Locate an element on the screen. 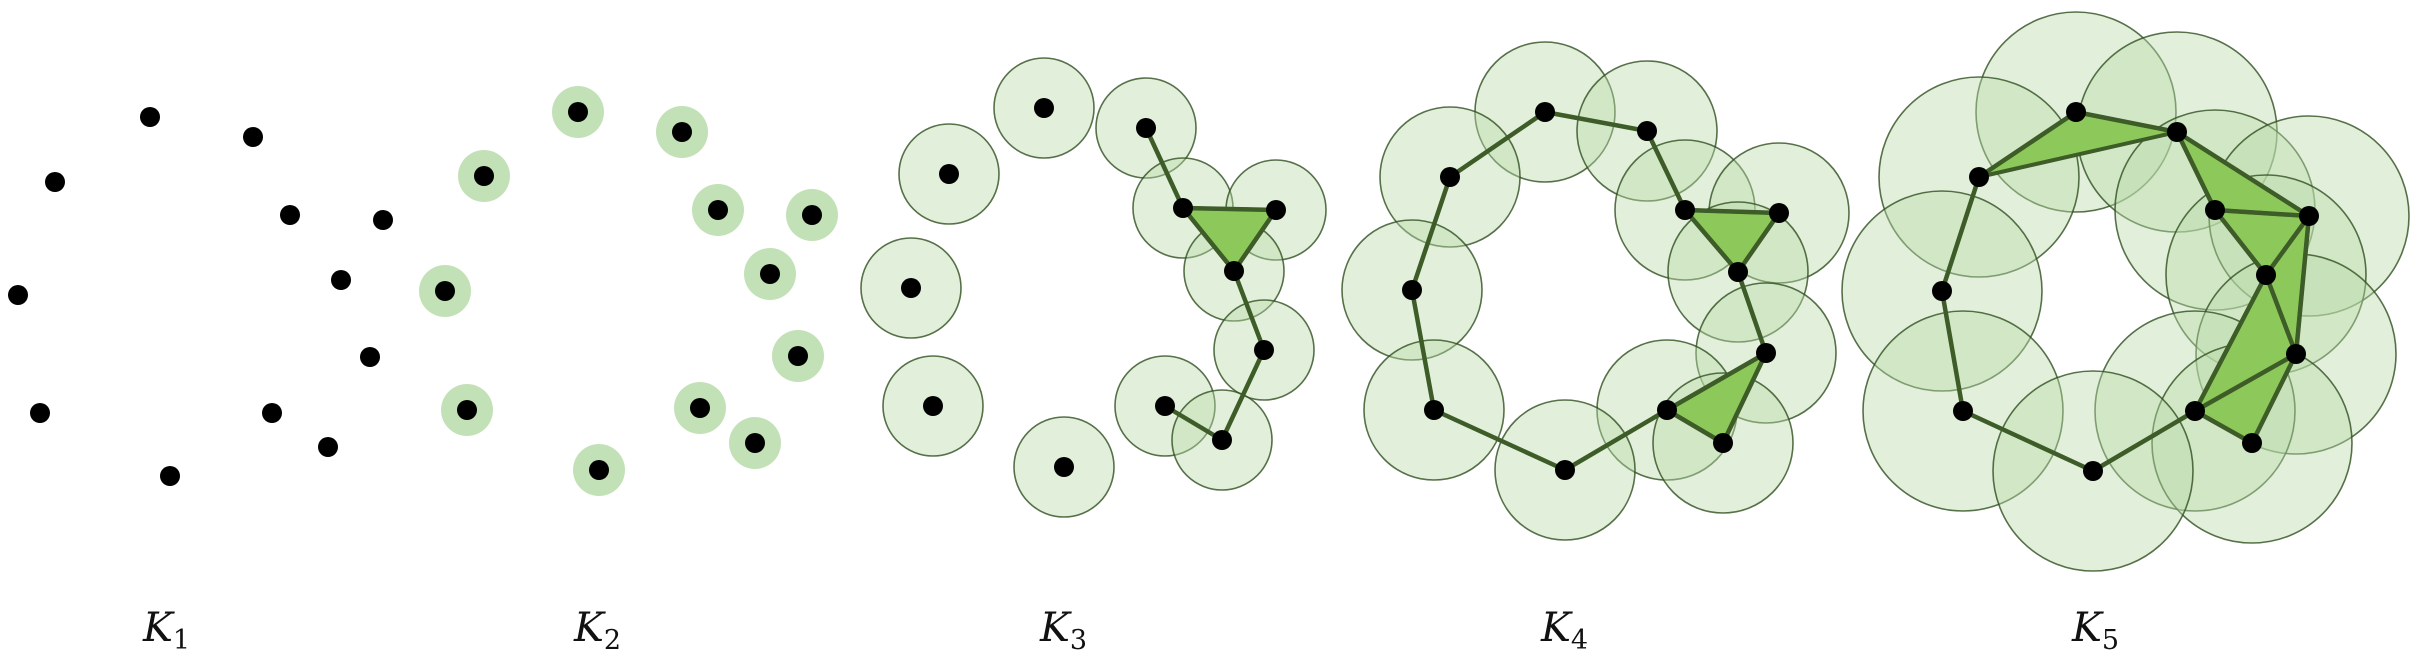 This screenshot has width=2415, height=661. panel-label-k3: K3 is located at coordinates (1063, 630).